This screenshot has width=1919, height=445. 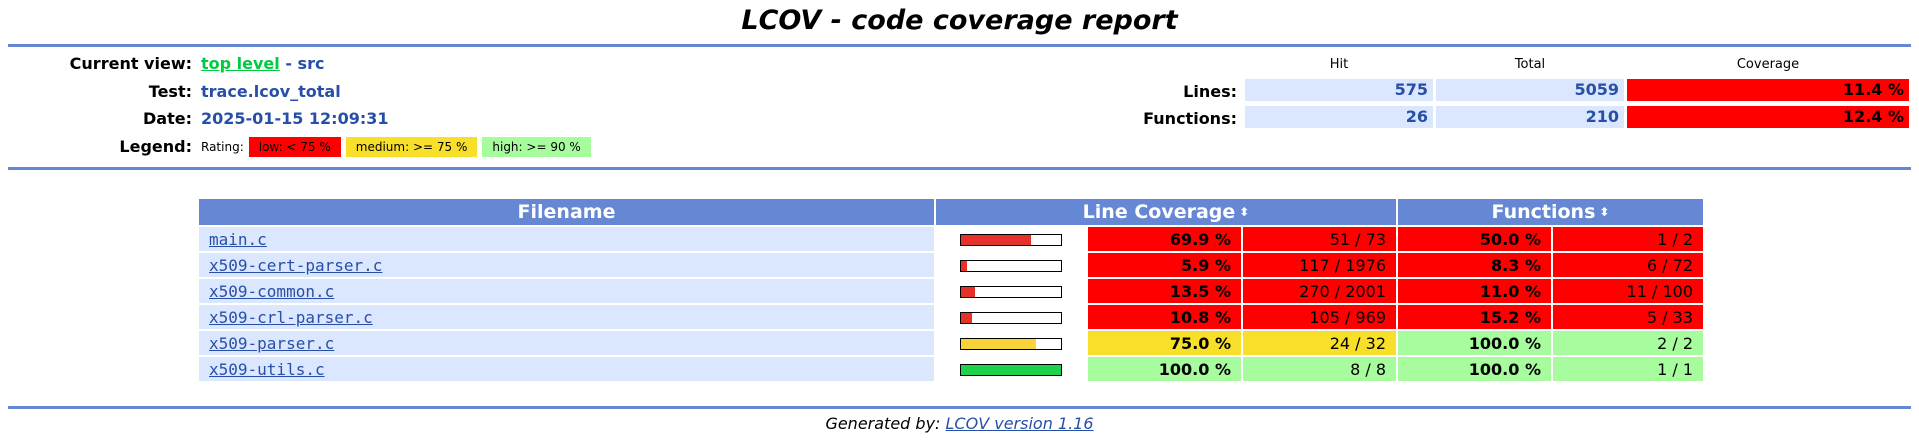 I want to click on col-filename: Filename, so click(x=566, y=212).